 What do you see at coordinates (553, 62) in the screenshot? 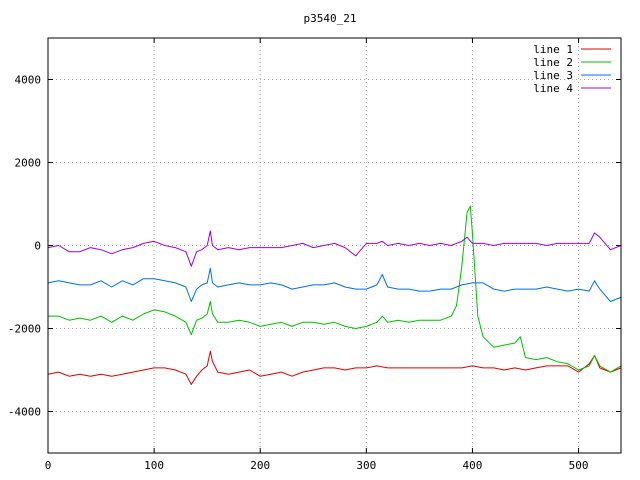
I see `legend-label-2: line 2` at bounding box center [553, 62].